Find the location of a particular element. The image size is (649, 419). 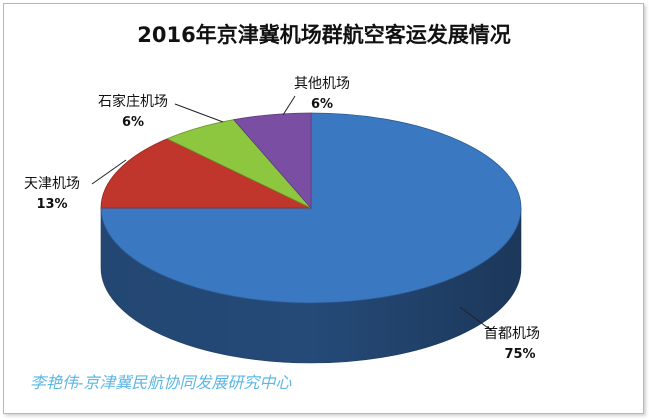

chart-title: 2016年京津冀机场群航空客运发展情况 is located at coordinates (323, 35).